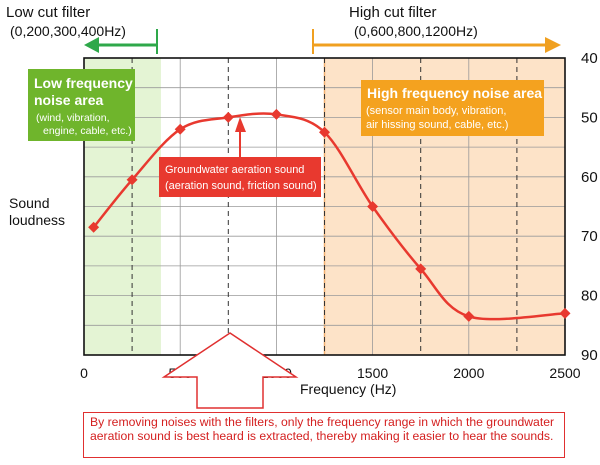  I want to click on x-tick-labels: 05001000150020002500, so click(330, 373).